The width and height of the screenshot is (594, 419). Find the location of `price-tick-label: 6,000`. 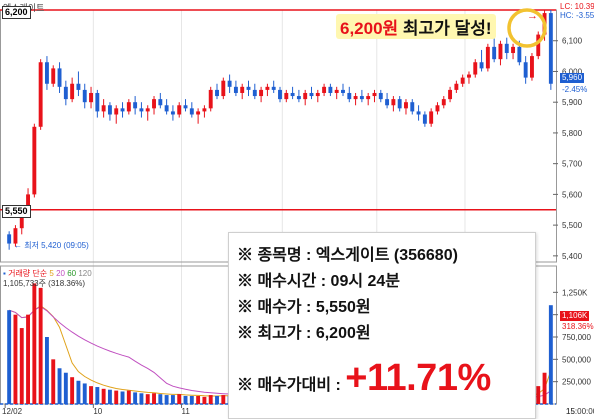

price-tick-label: 6,000 is located at coordinates (572, 71).